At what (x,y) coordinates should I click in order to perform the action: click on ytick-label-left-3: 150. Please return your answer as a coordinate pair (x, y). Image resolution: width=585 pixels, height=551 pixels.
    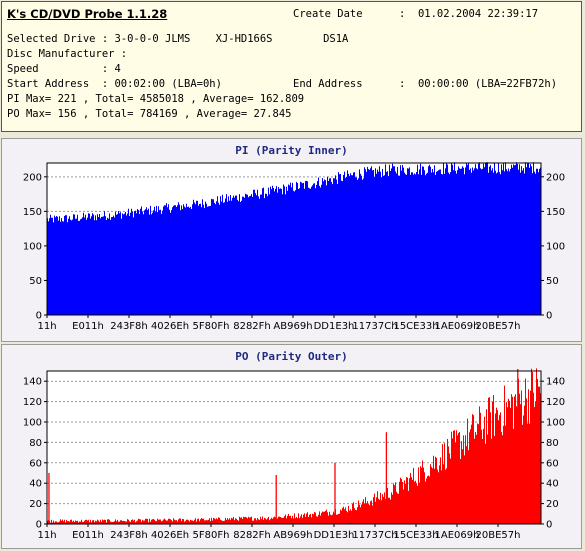
    Looking at the image, I should click on (32, 212).